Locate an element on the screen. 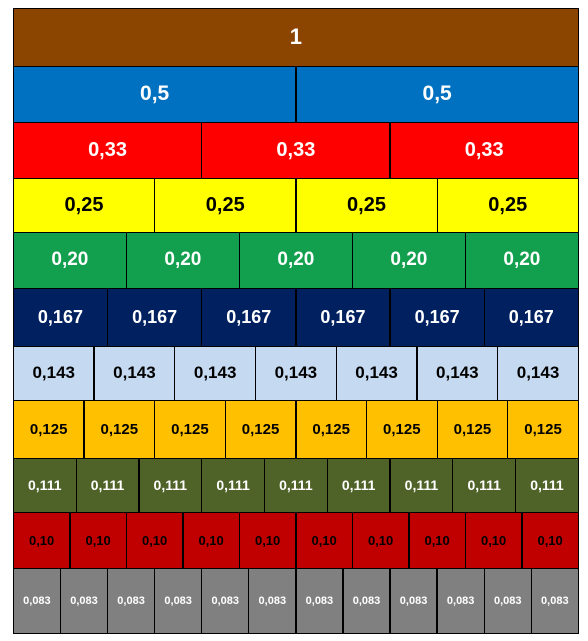  fraction-row-3: 0,33 0,33 0,33 is located at coordinates (296, 150).